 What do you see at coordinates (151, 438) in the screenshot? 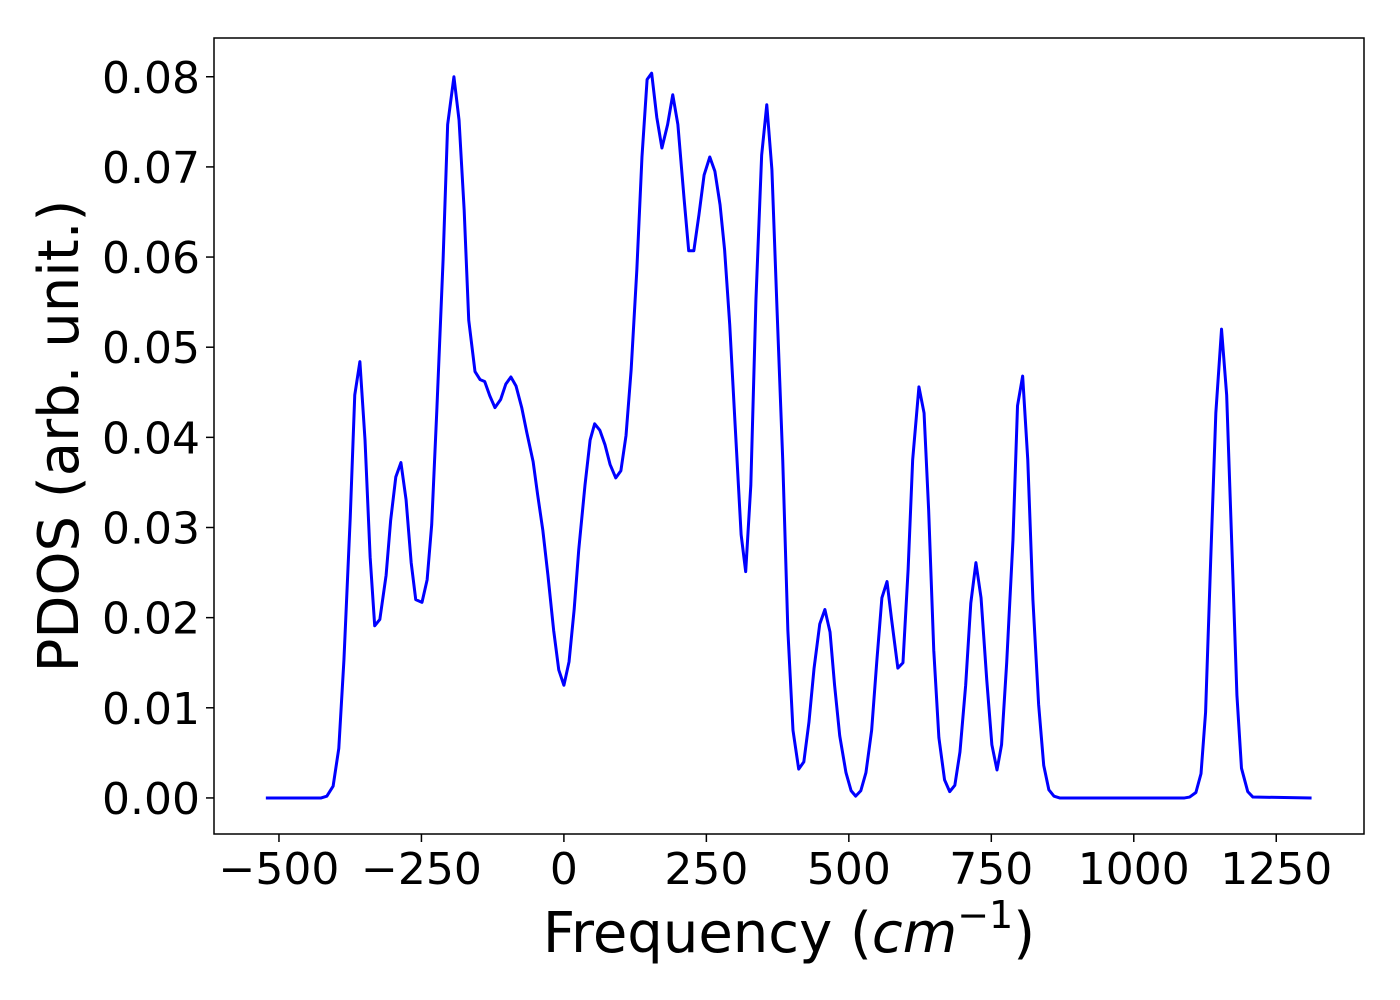
I see `y-tick-label: 0.04` at bounding box center [151, 438].